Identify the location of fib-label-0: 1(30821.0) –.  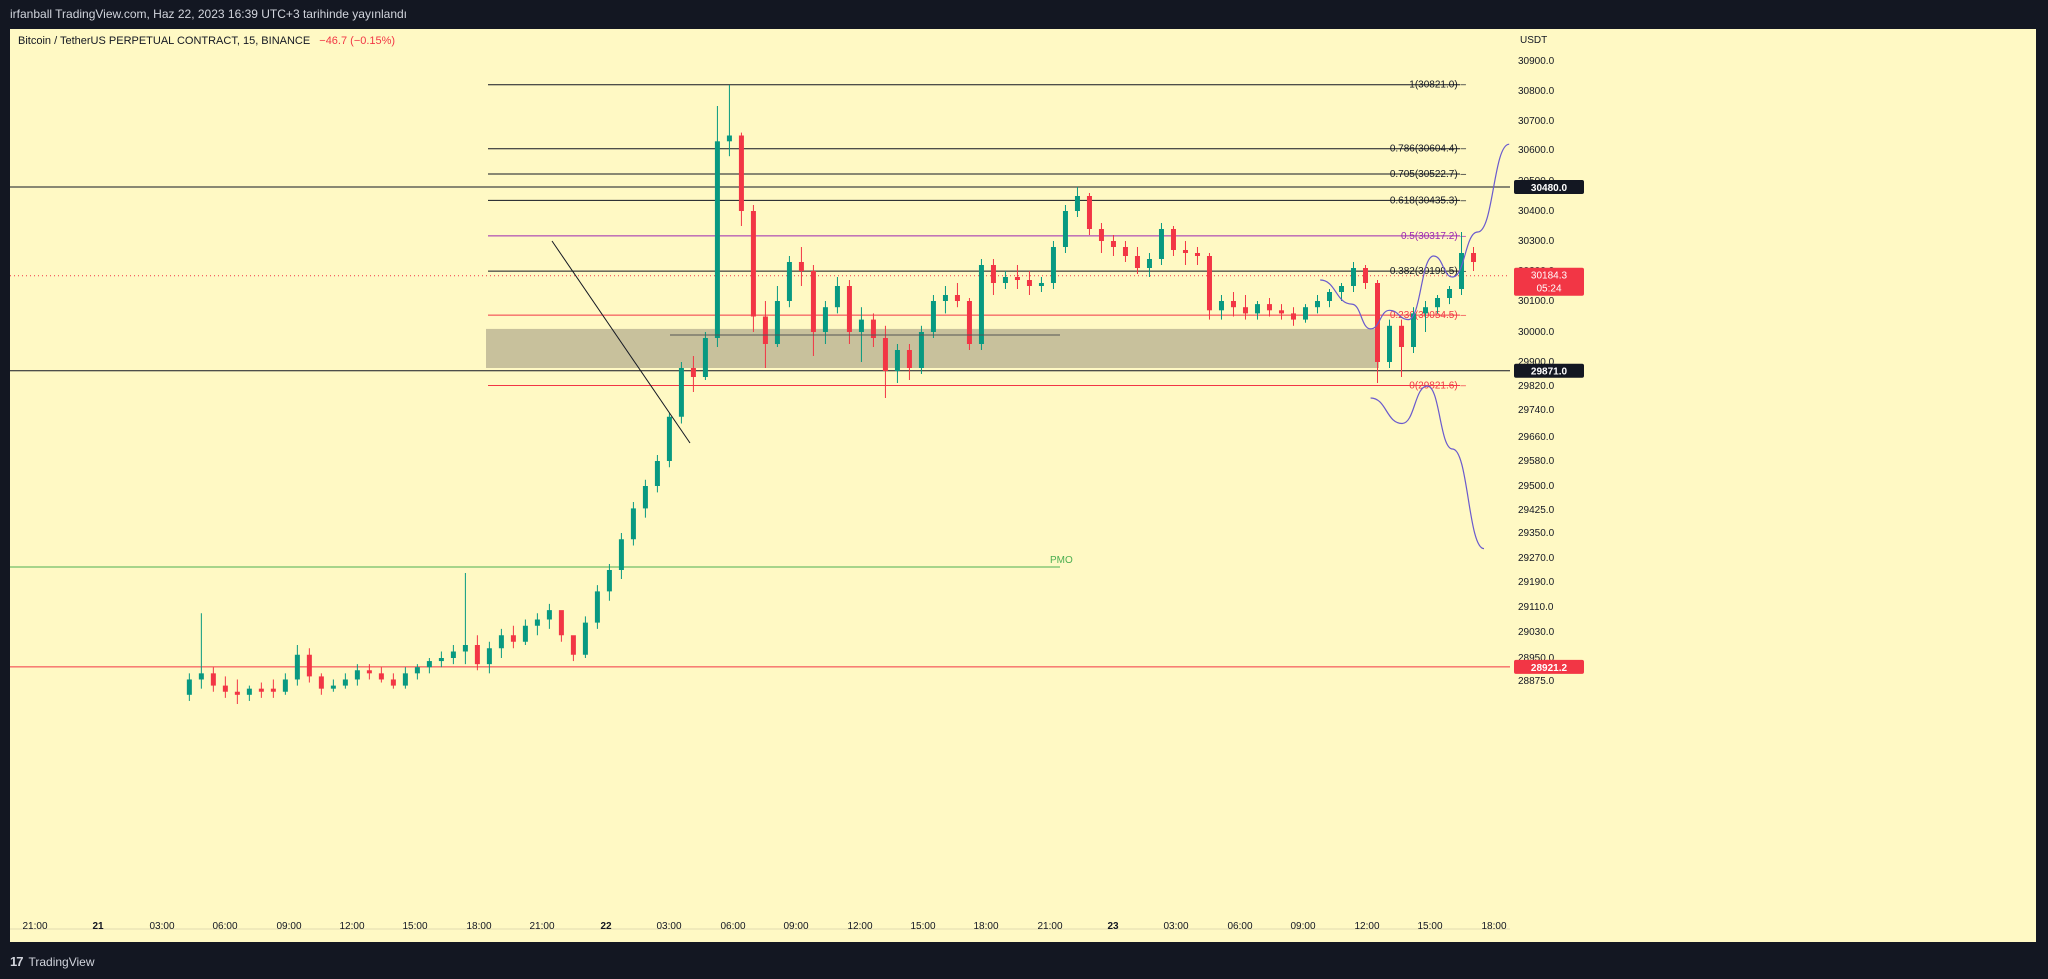
(1437, 85).